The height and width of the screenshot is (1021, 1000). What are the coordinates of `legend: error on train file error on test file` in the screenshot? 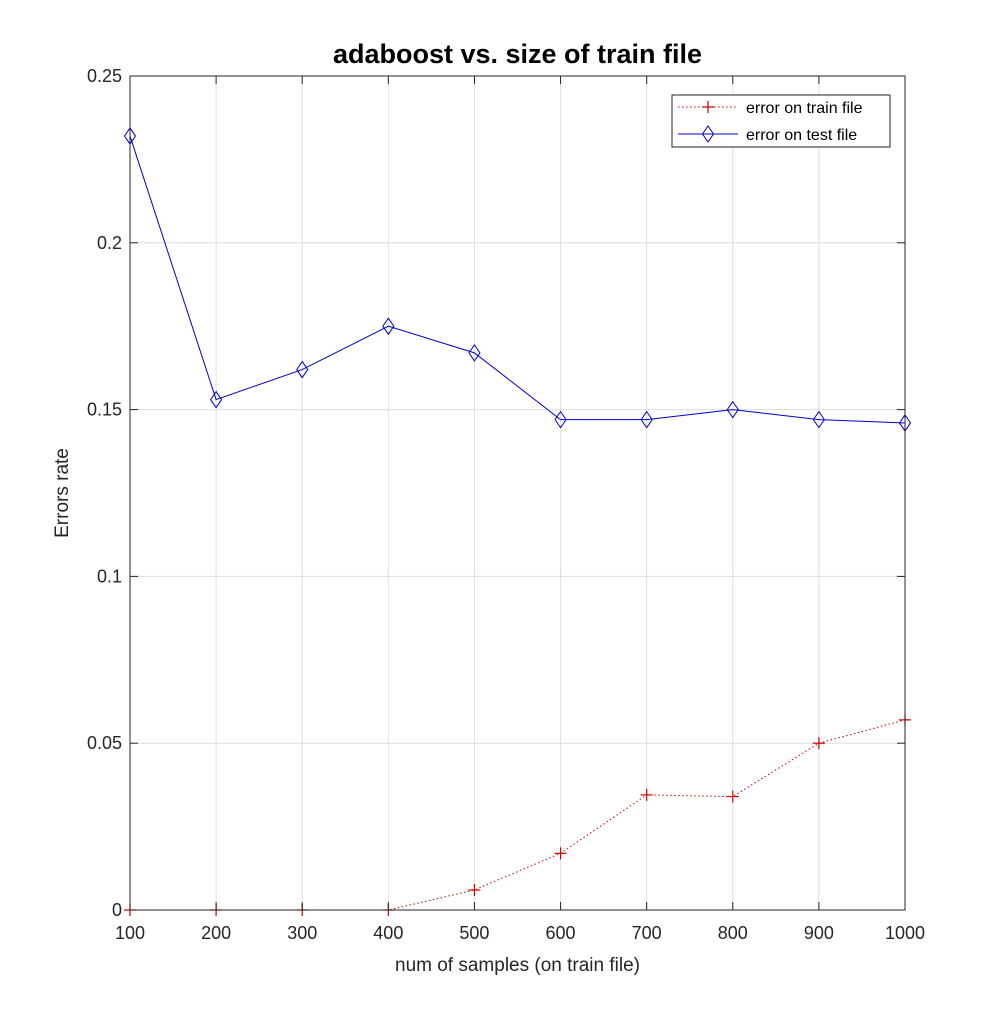 It's located at (781, 121).